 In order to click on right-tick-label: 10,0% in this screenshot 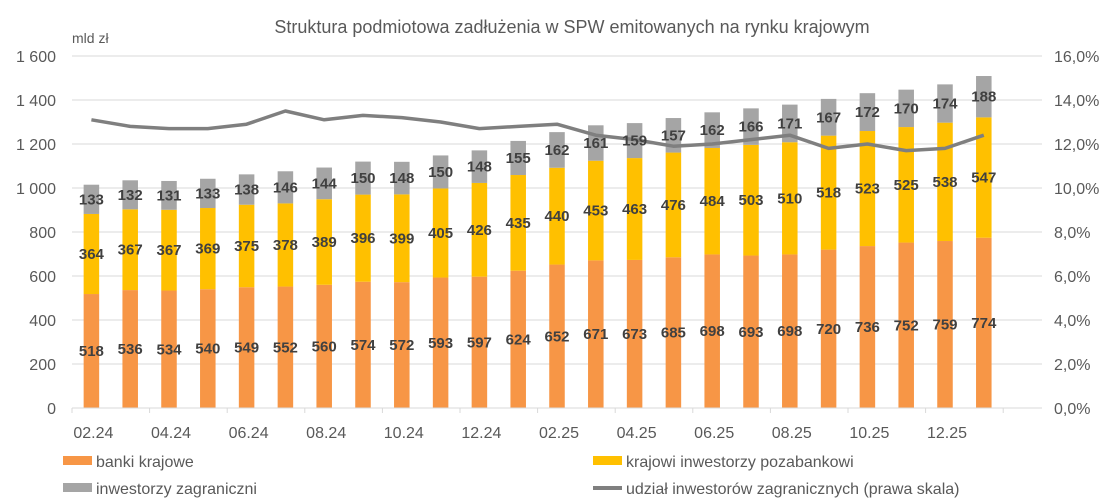, I will do `click(1076, 189)`.